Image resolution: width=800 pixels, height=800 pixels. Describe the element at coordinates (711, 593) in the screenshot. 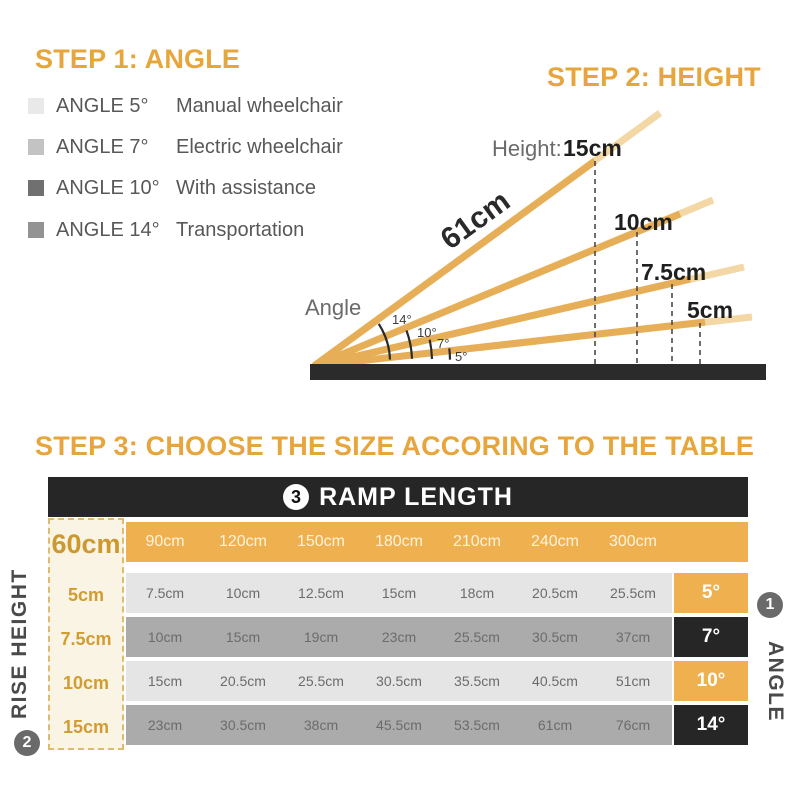

I see `angle-cell-5: 5°` at that location.